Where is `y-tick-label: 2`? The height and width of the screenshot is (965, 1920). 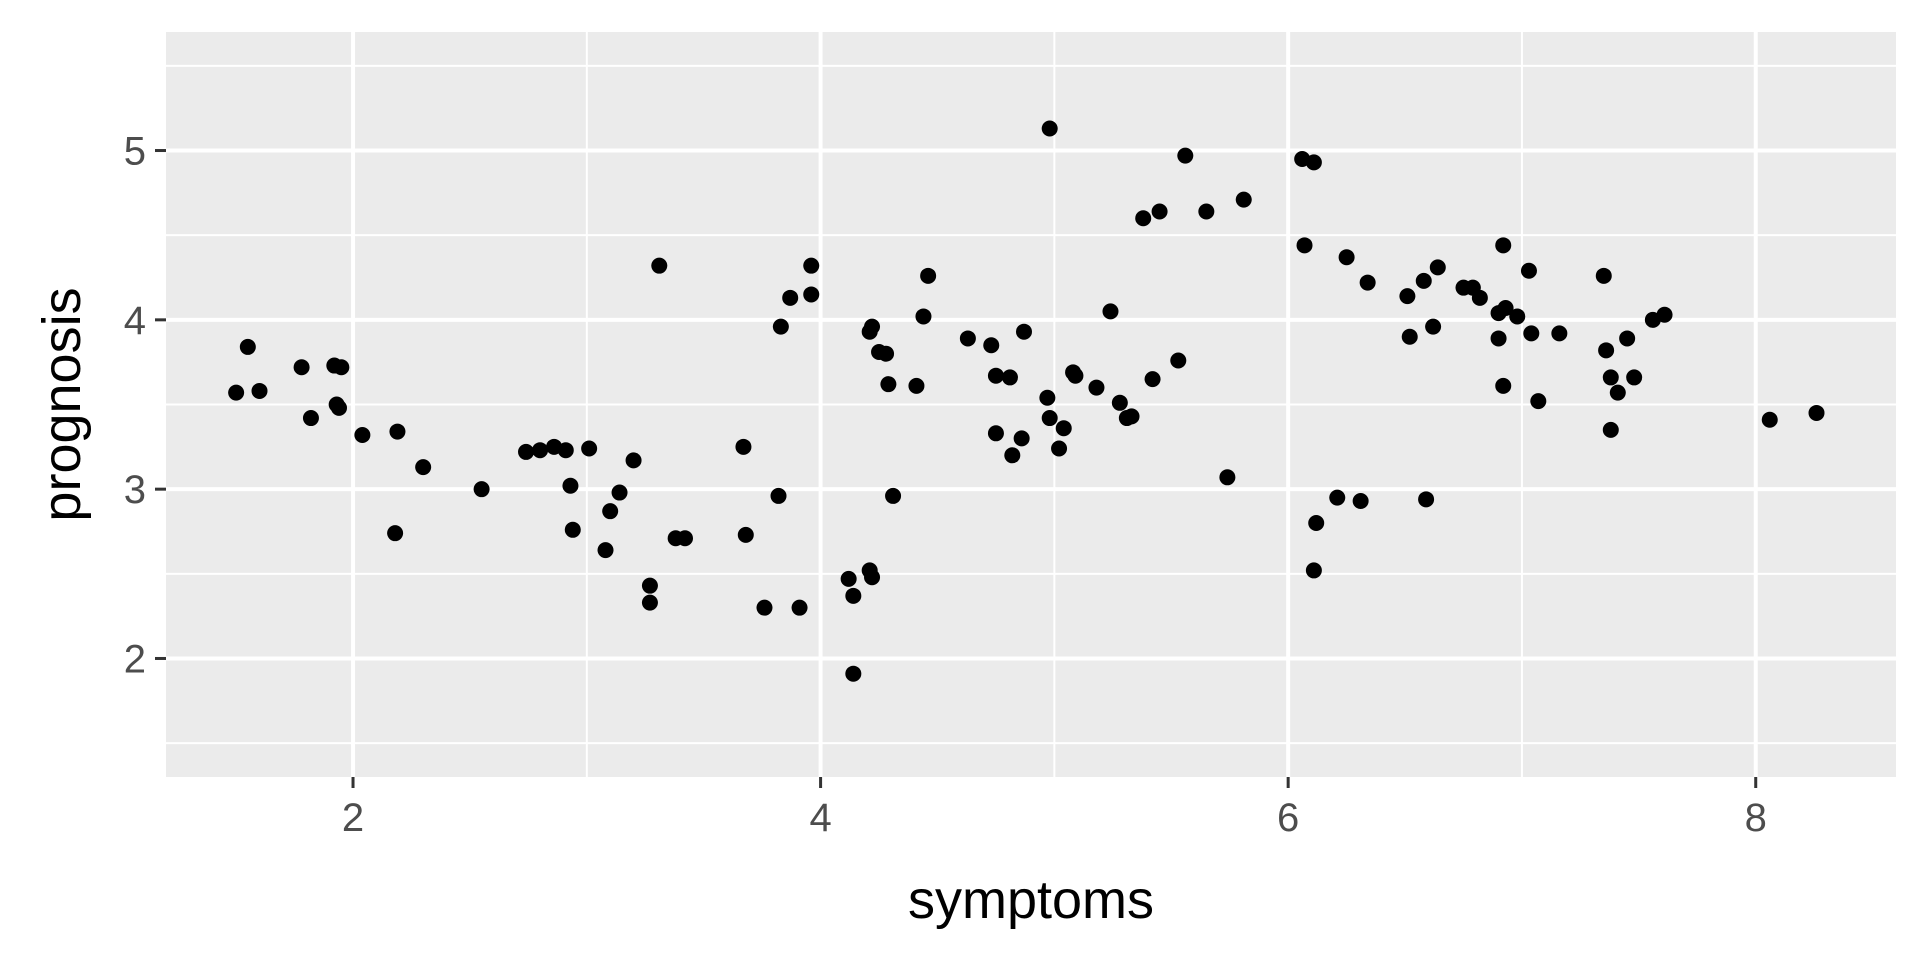
y-tick-label: 2 is located at coordinates (135, 659).